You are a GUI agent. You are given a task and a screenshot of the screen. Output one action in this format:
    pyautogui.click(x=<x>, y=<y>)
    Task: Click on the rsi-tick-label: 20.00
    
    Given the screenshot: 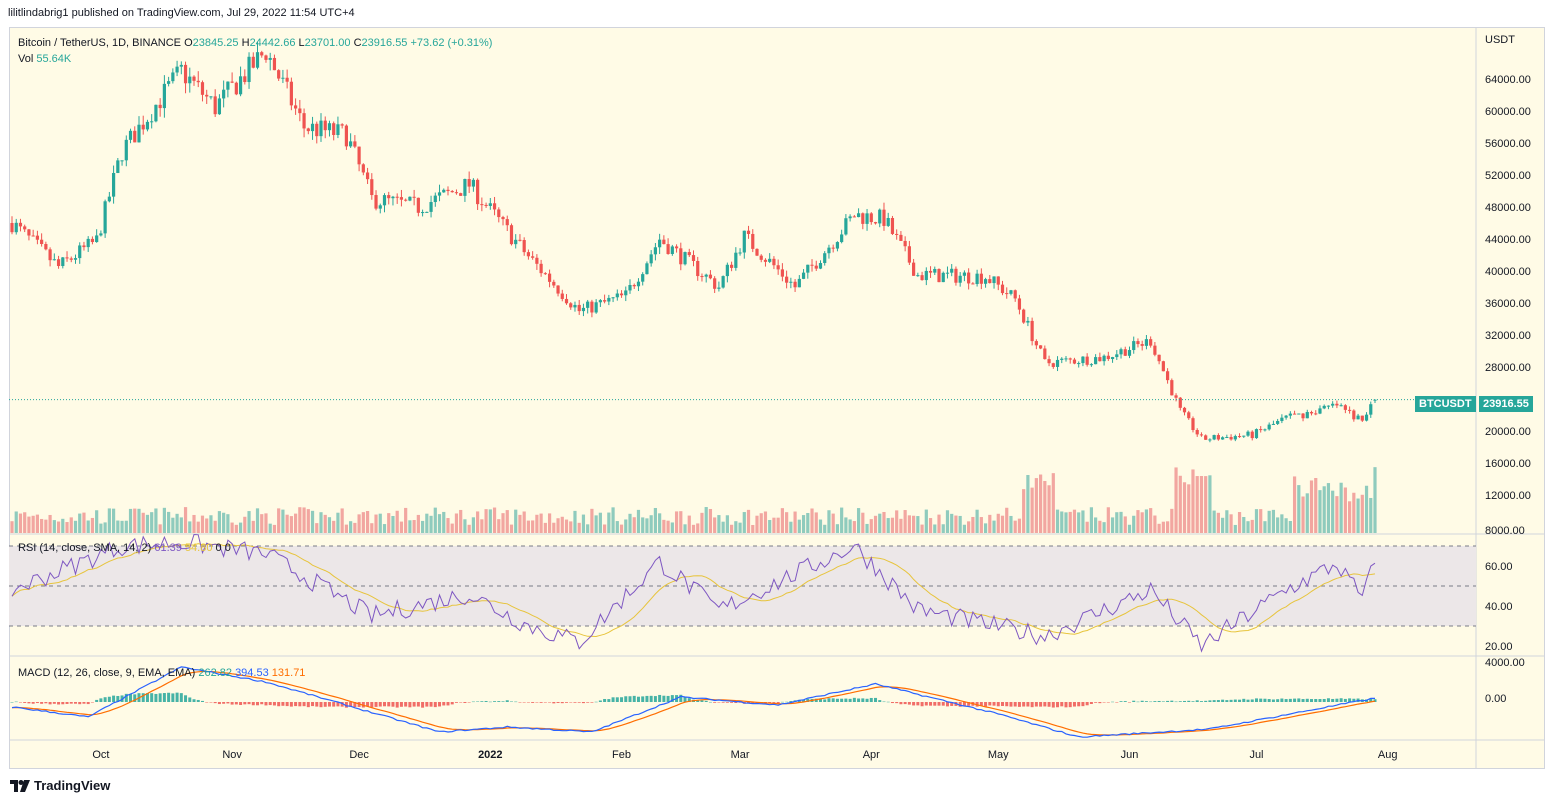 What is the action you would take?
    pyautogui.click(x=1499, y=647)
    